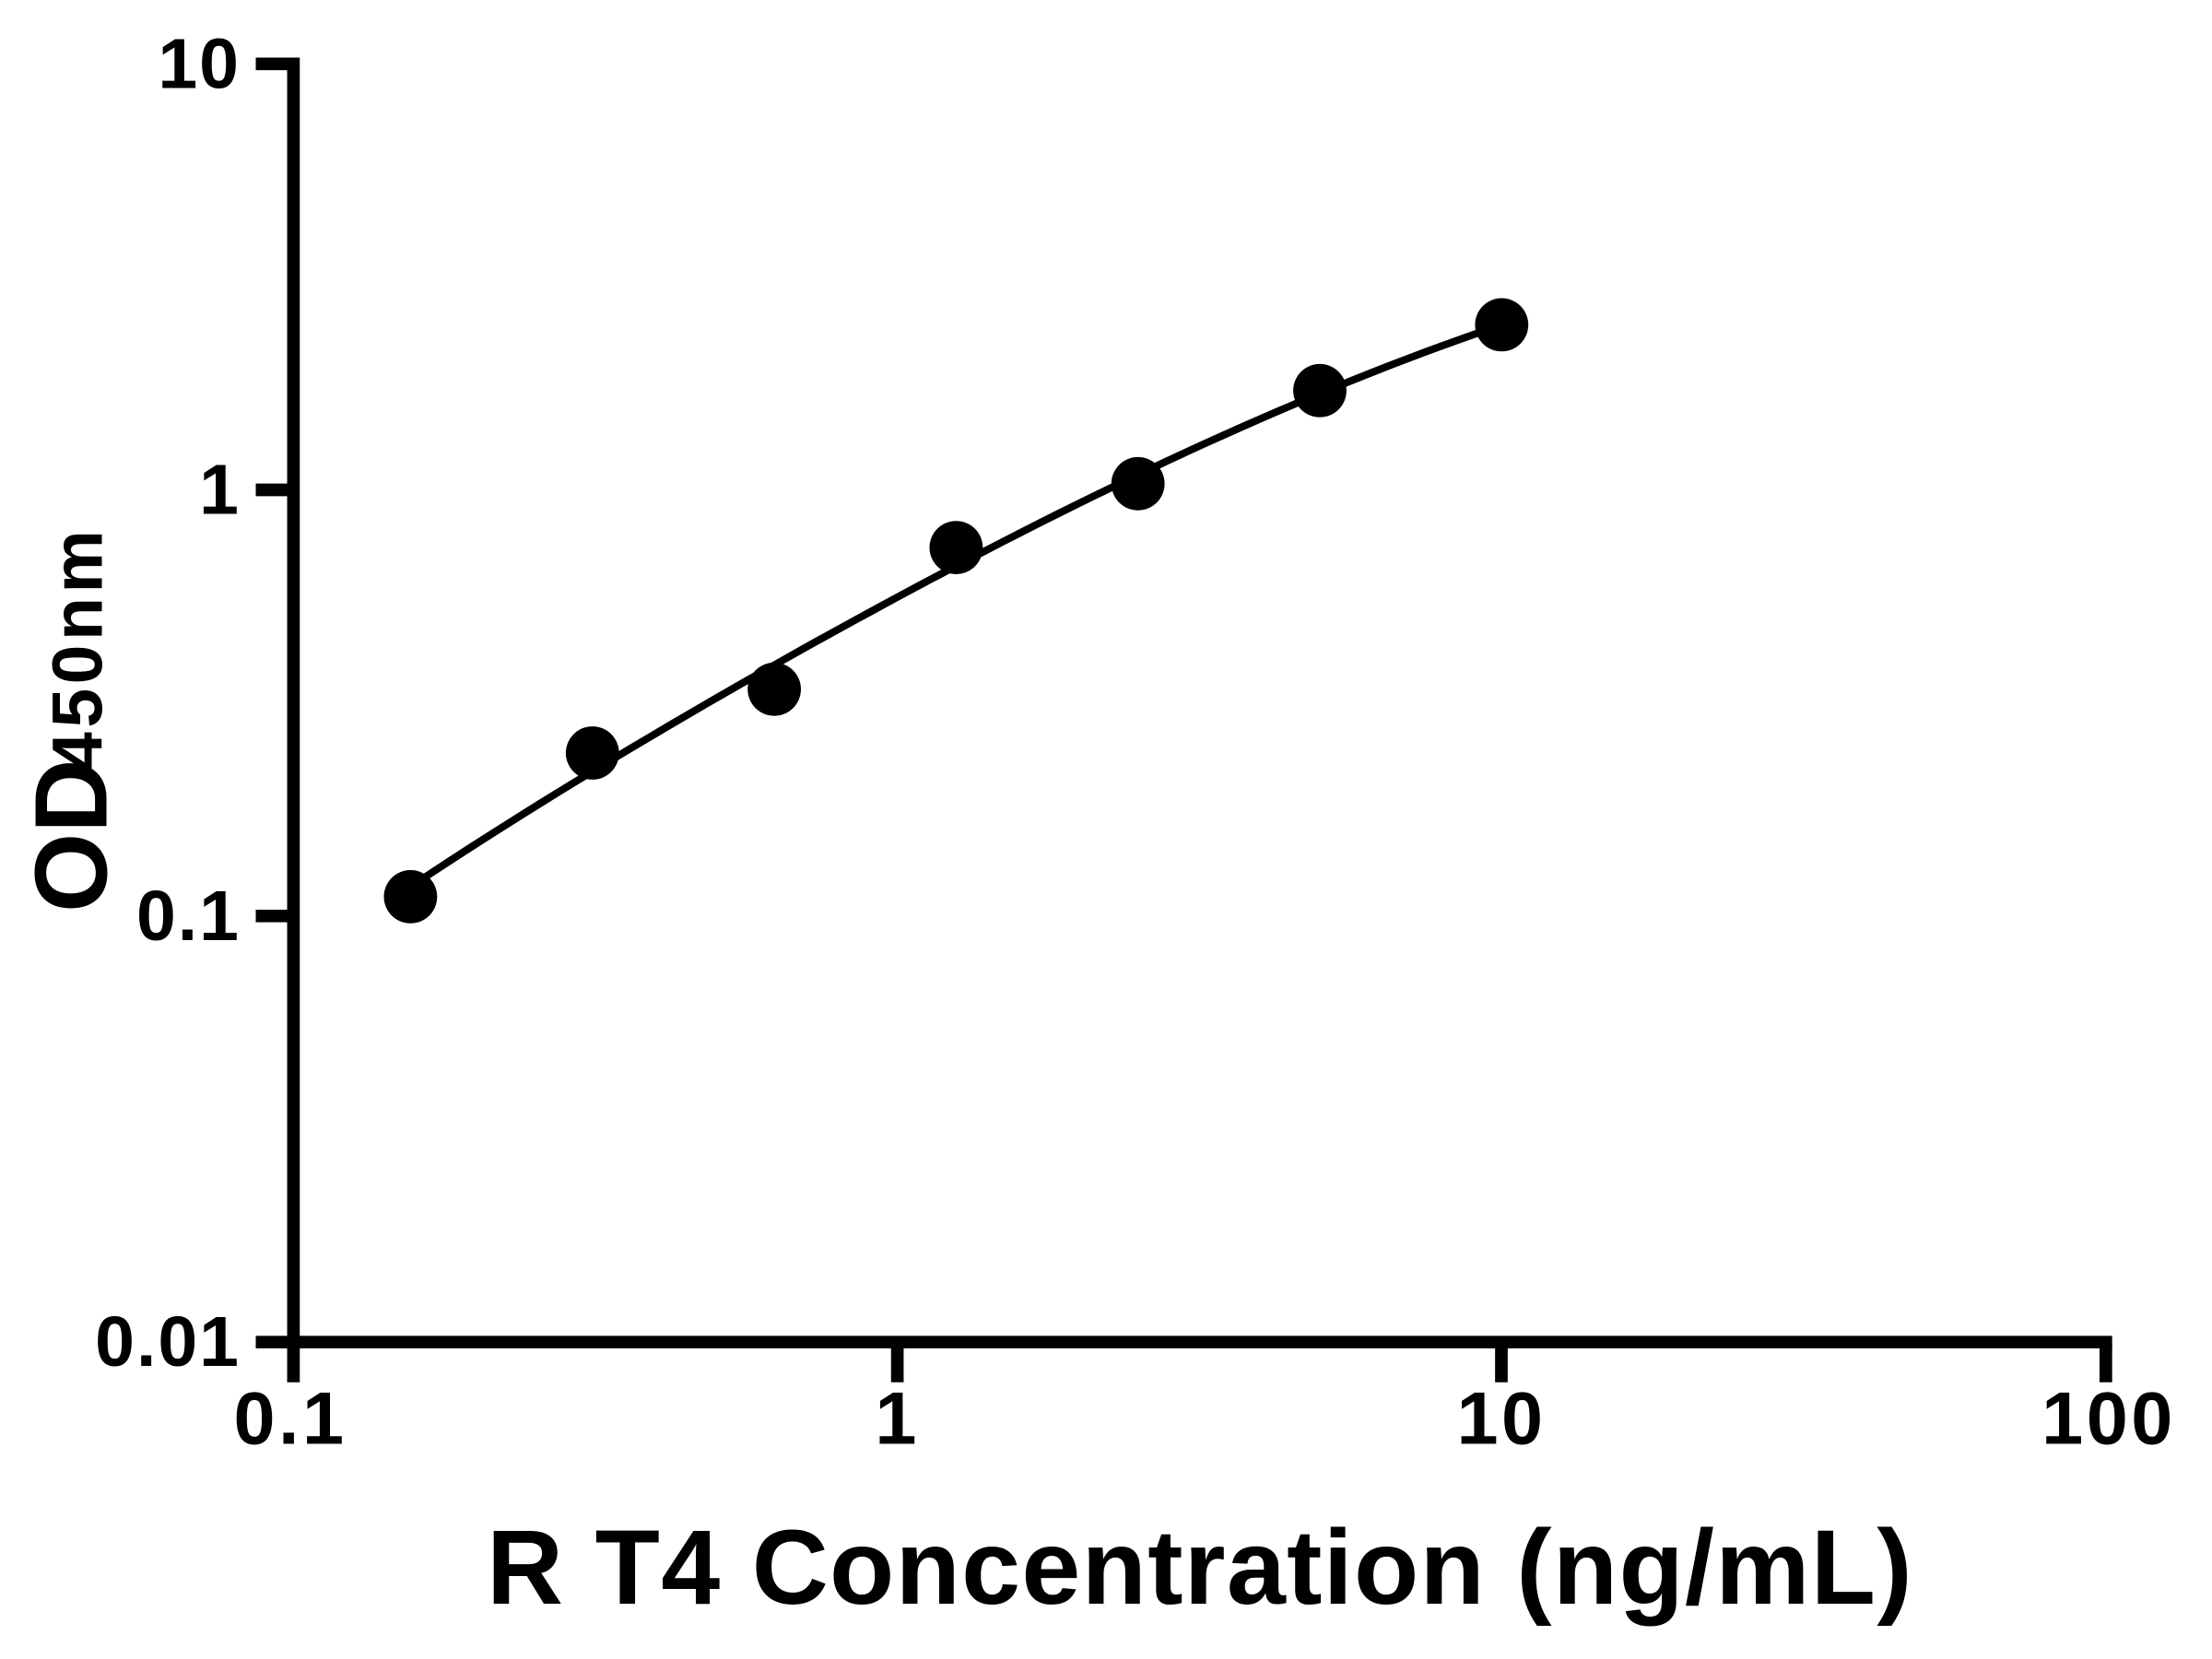 The width and height of the screenshot is (2212, 1659). I want to click on svg-text: 450nm, so click(78, 648).